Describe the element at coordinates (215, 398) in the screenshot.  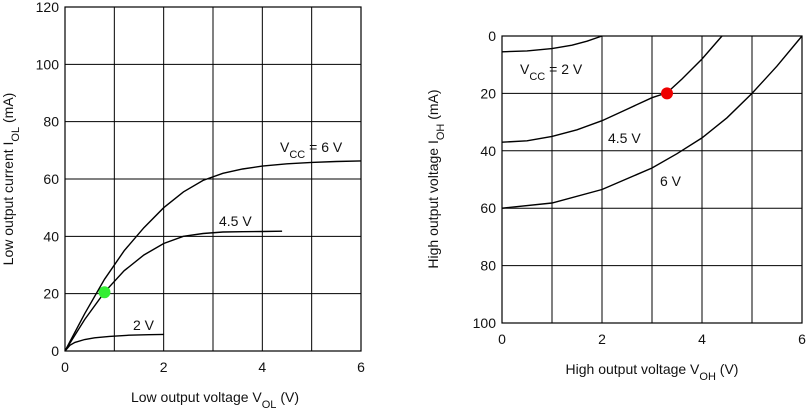
I see `x-axis-label: Low output voltage VOL (V)` at that location.